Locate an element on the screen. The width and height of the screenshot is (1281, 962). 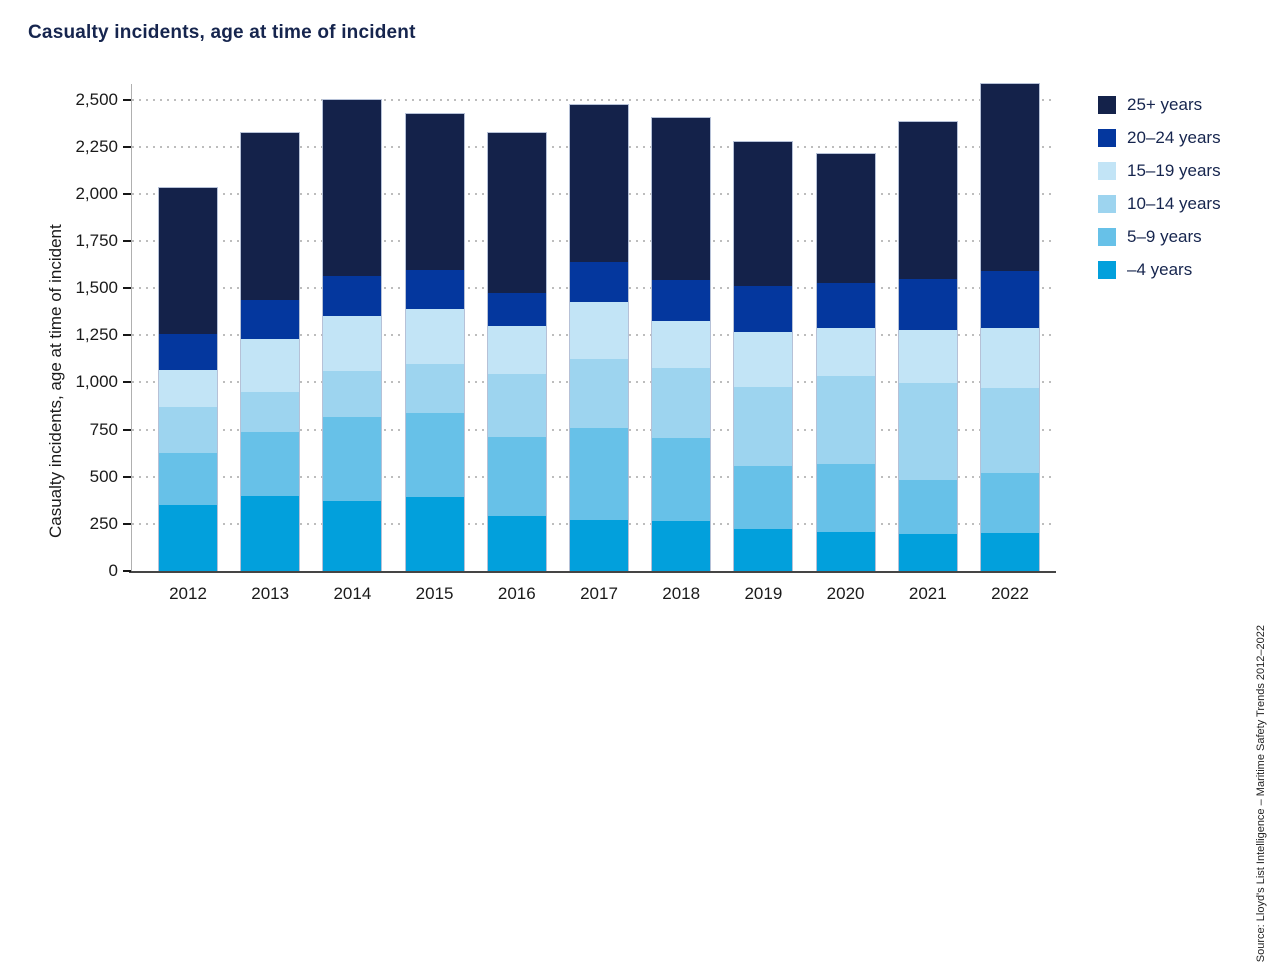
bar-segment-2017-2024y is located at coordinates (599, 282).